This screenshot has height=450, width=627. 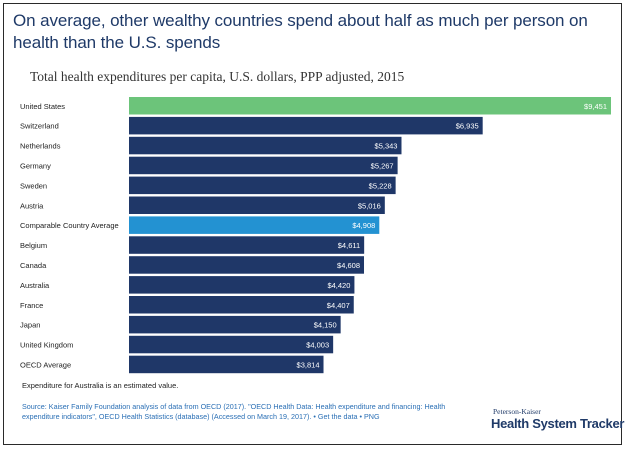 I want to click on bar-australia, so click(x=242, y=285).